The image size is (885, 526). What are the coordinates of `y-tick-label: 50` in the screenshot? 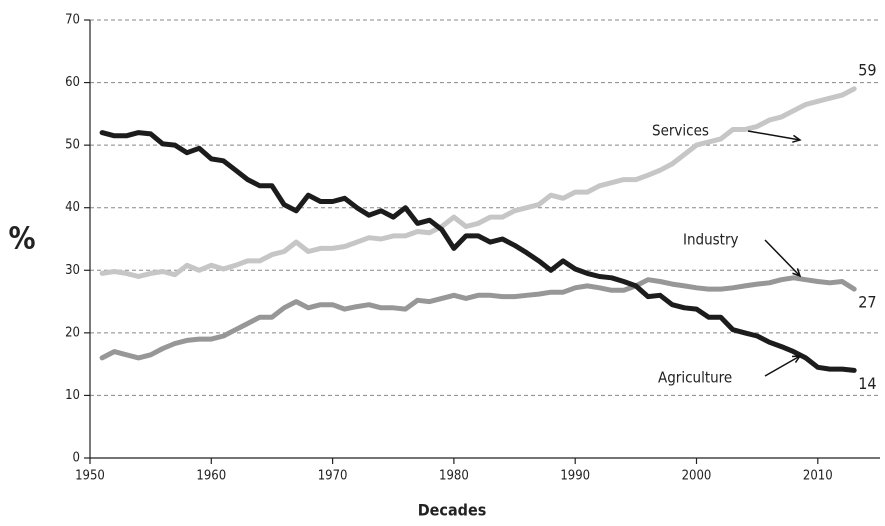 It's located at (72, 145).